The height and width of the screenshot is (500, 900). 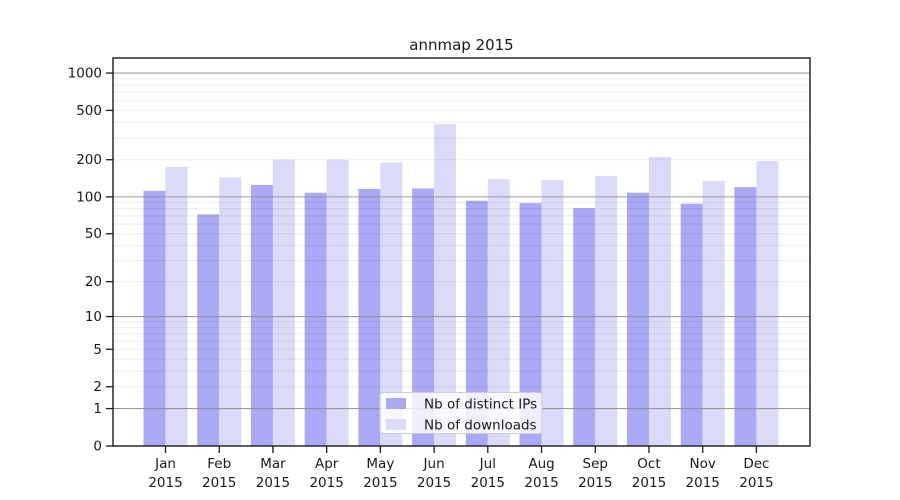 I want to click on y-tick-label-20: 20, so click(x=93, y=282).